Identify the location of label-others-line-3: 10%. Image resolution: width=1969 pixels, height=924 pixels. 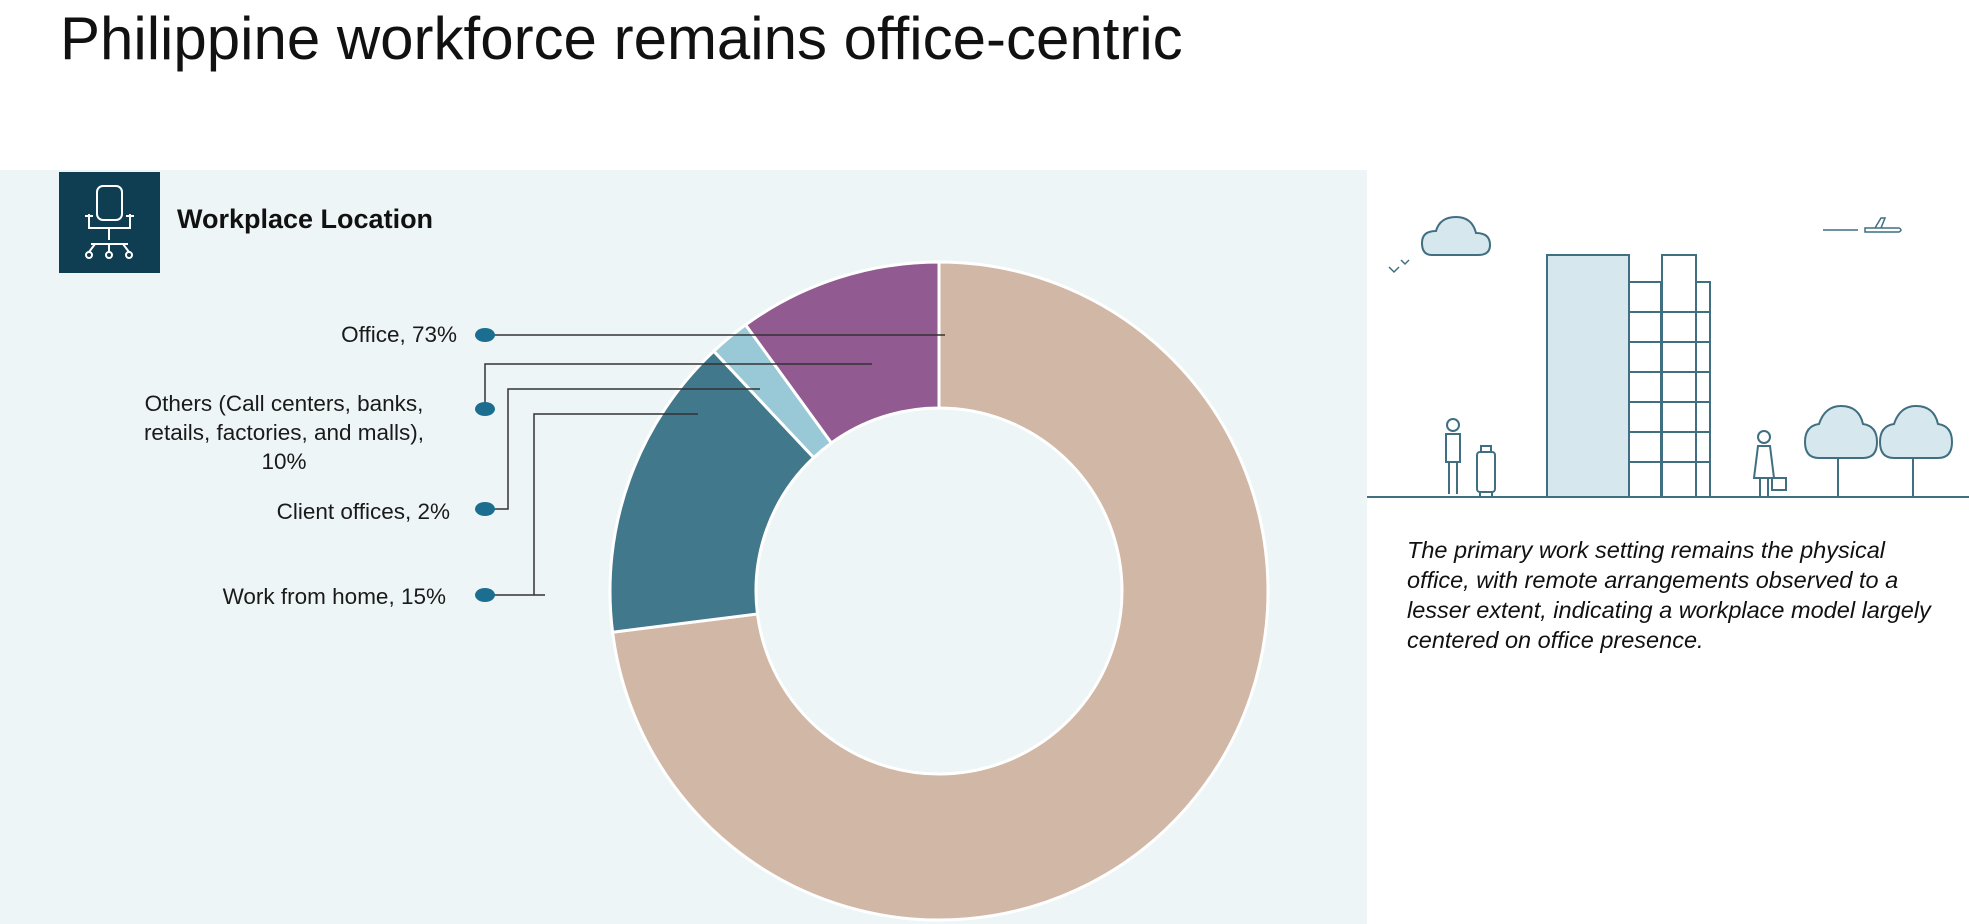
(284, 461).